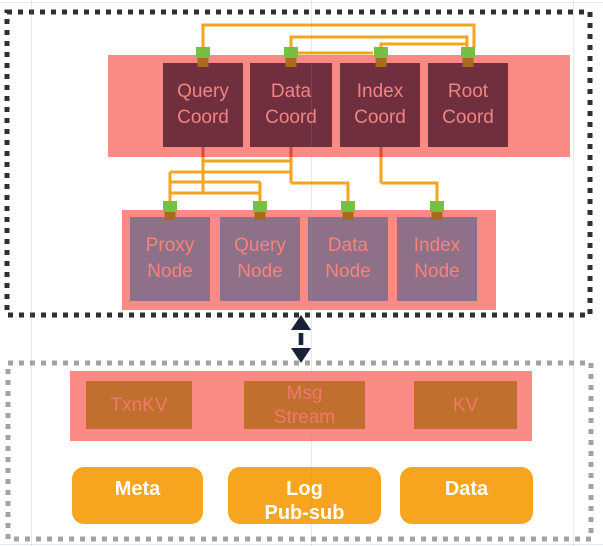  I want to click on box-label: KV, so click(465, 405).